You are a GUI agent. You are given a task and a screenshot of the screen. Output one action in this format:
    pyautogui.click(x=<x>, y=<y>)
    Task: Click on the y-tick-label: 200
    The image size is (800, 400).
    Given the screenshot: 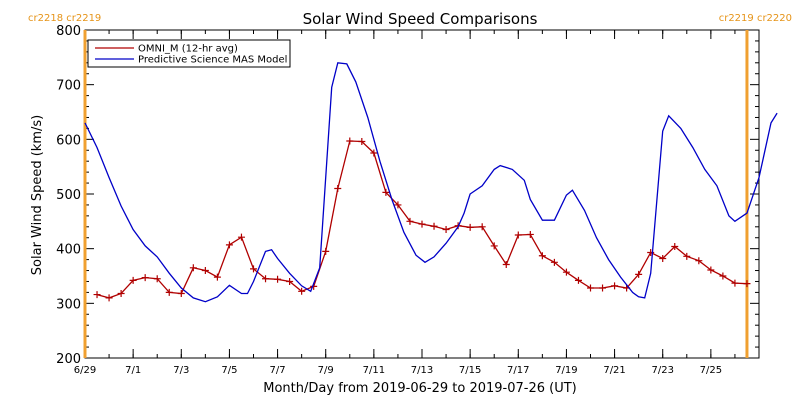 What is the action you would take?
    pyautogui.click(x=68, y=359)
    